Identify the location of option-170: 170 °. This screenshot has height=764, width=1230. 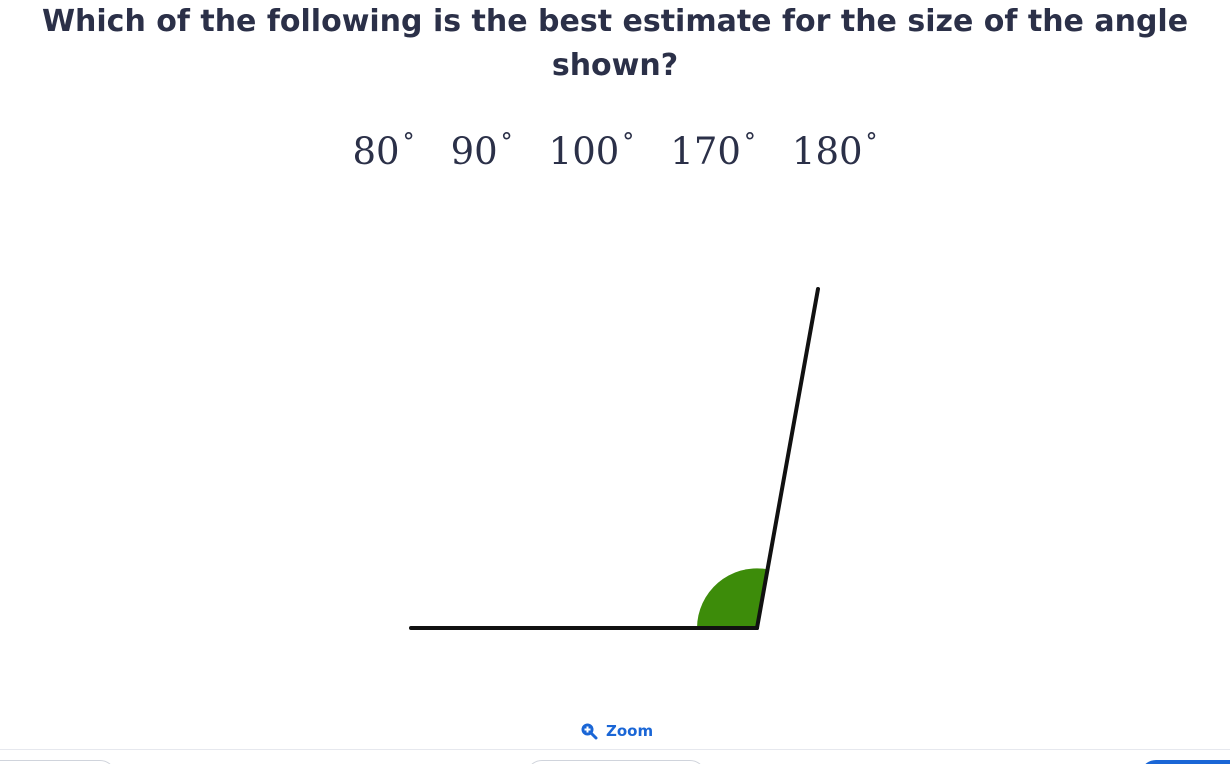
(713, 150).